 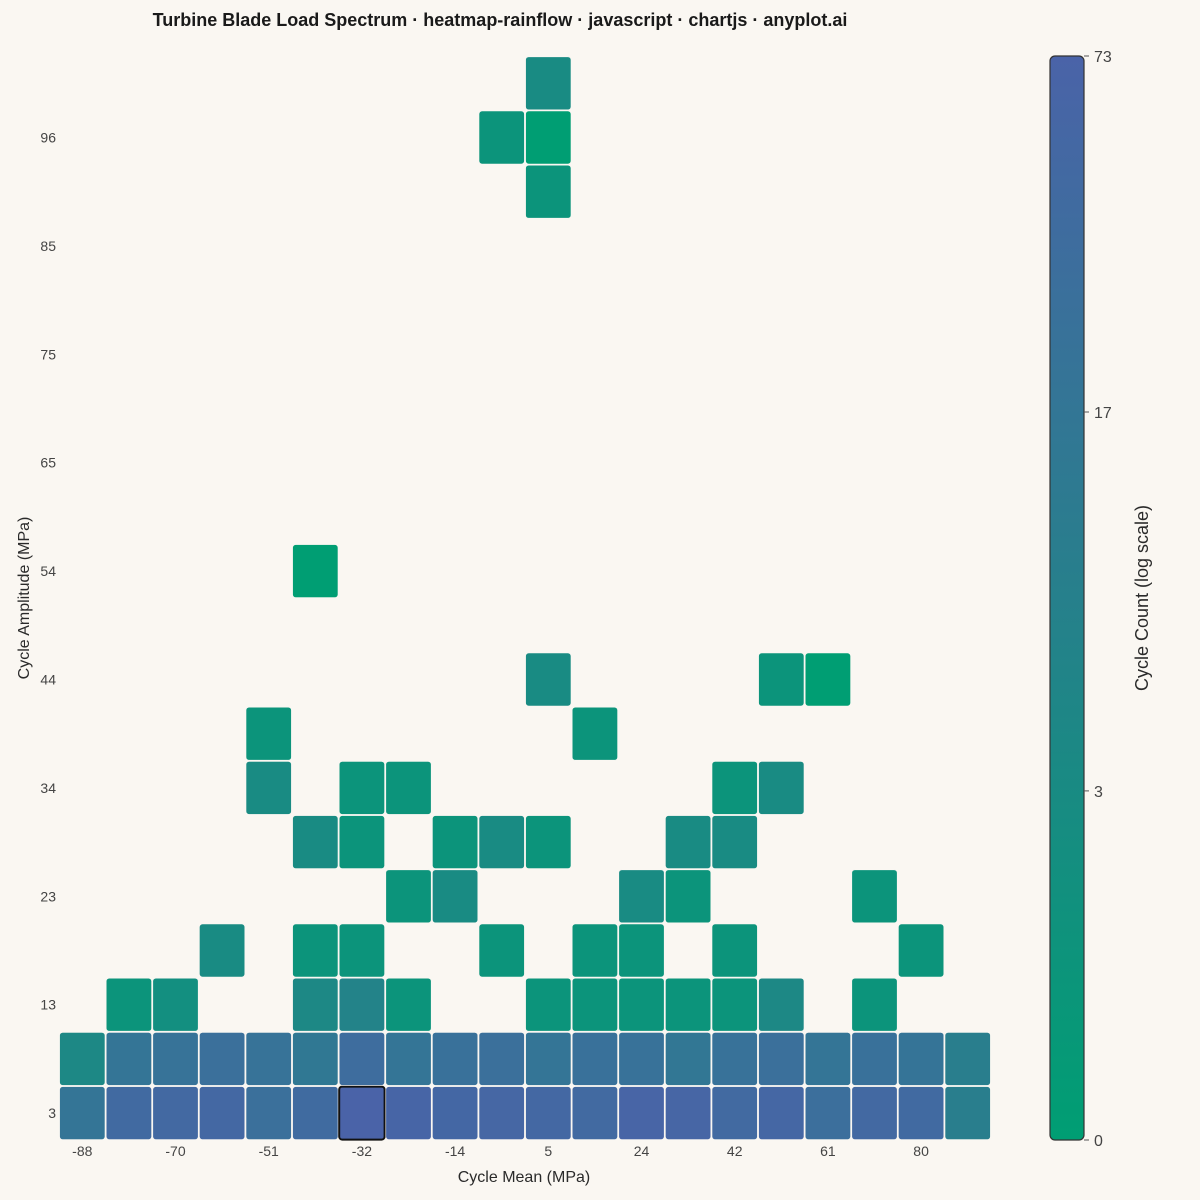 What do you see at coordinates (1098, 792) in the screenshot?
I see `colorbar-tick-label: 3` at bounding box center [1098, 792].